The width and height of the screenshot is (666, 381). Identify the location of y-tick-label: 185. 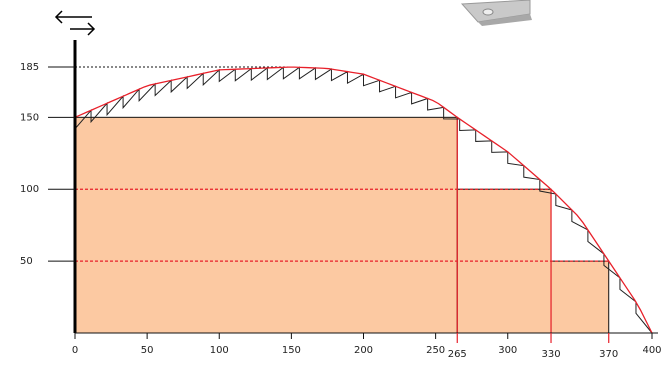
(29, 67).